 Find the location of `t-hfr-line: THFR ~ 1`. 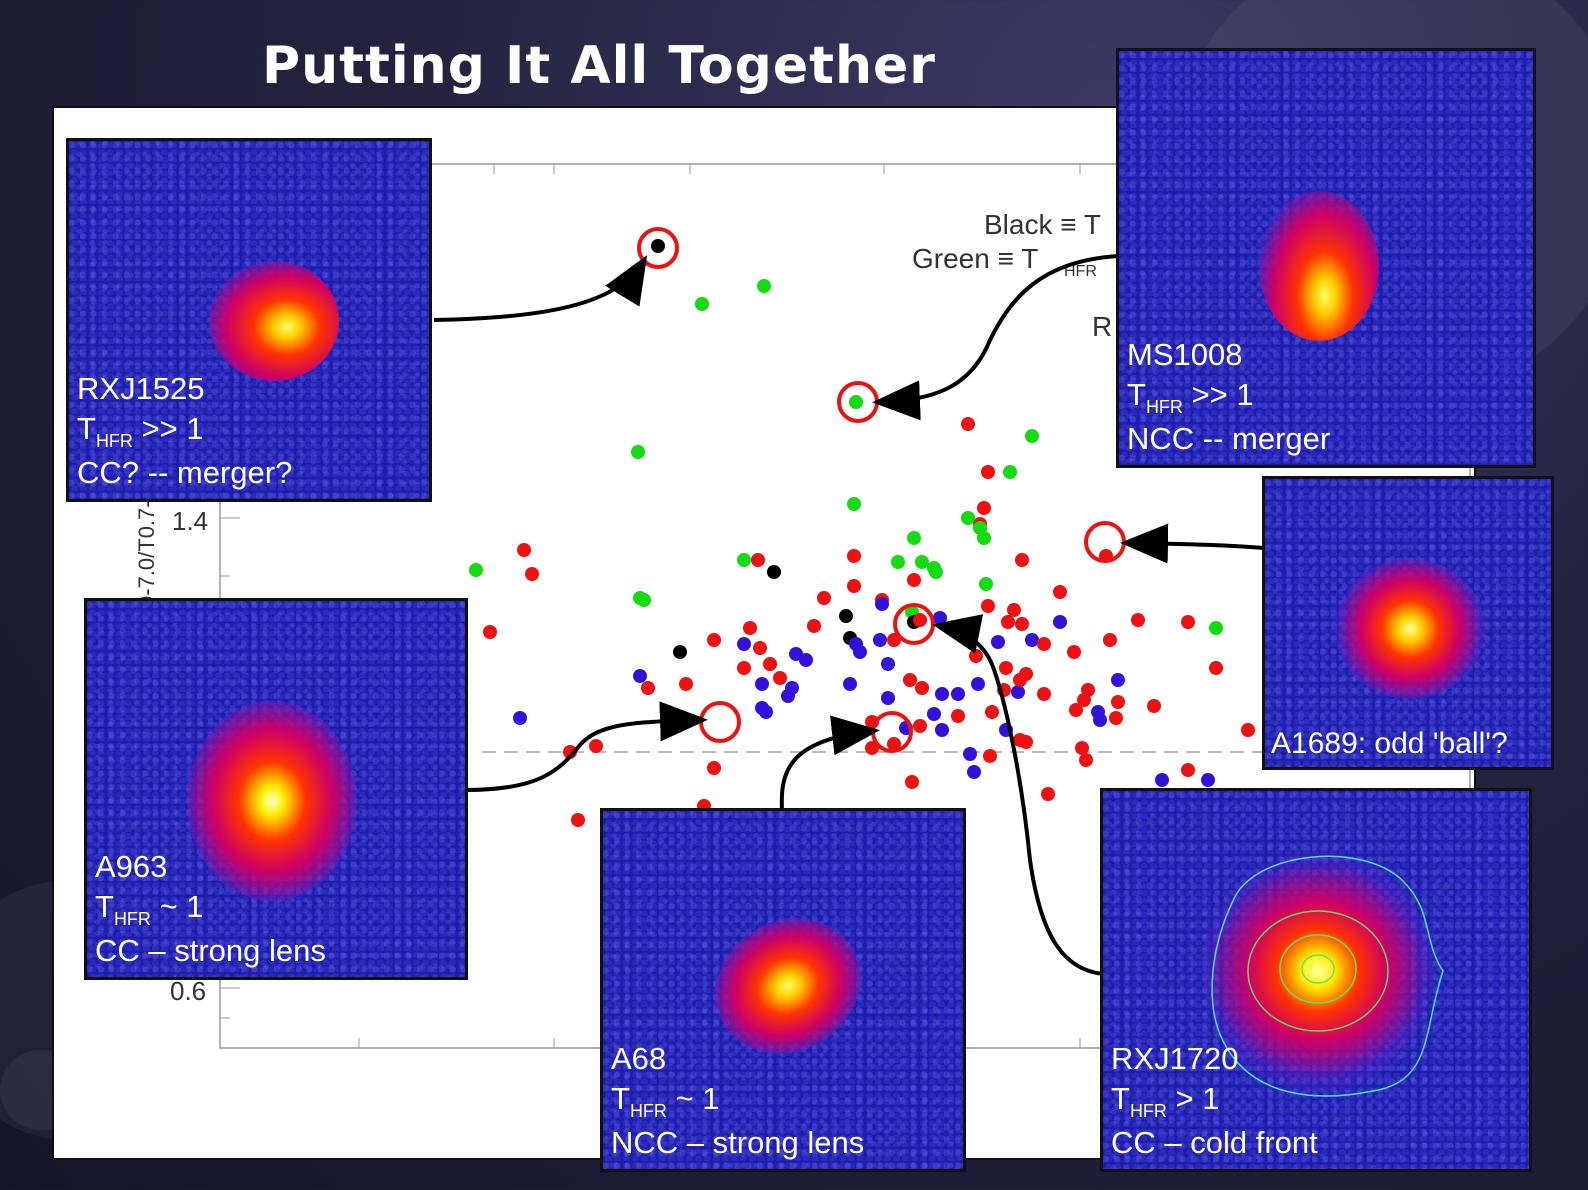

t-hfr-line: THFR ~ 1 is located at coordinates (737, 1101).